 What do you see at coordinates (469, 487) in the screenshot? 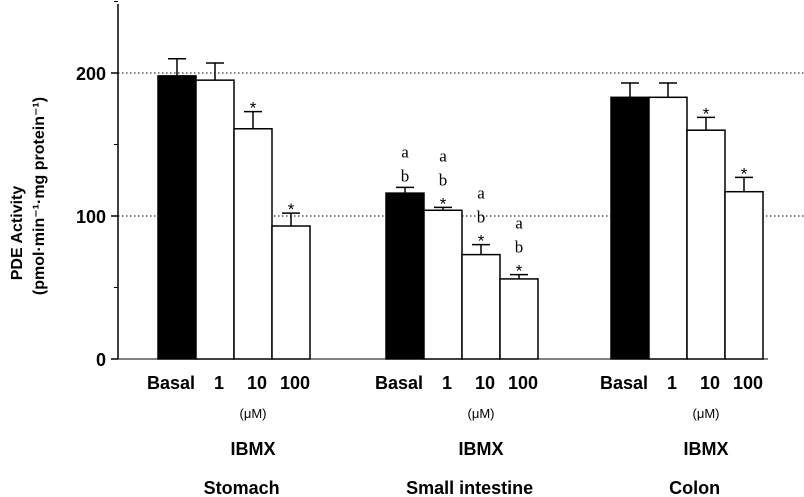
I see `group-name-label: Small intestine` at bounding box center [469, 487].